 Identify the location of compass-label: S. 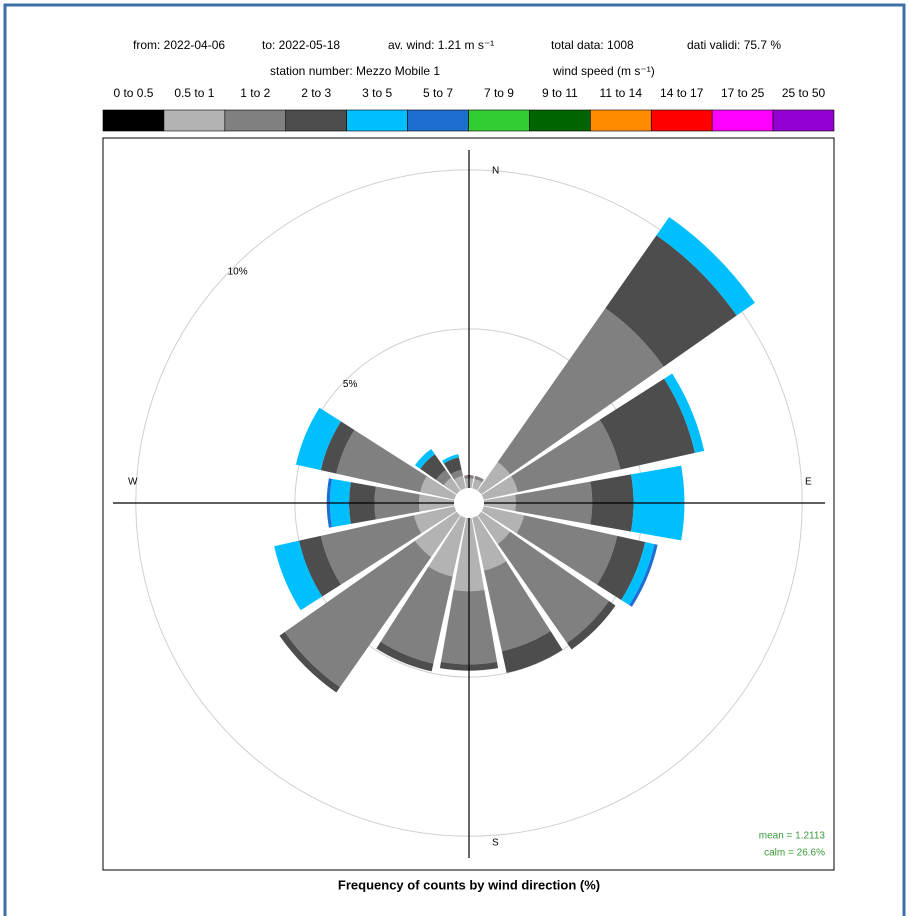
(495, 843).